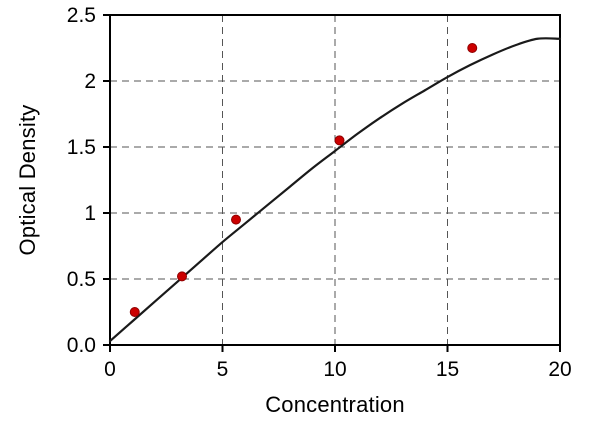 This screenshot has width=600, height=435. Describe the element at coordinates (27, 180) in the screenshot. I see `y-axis-label: Optical Density` at that location.